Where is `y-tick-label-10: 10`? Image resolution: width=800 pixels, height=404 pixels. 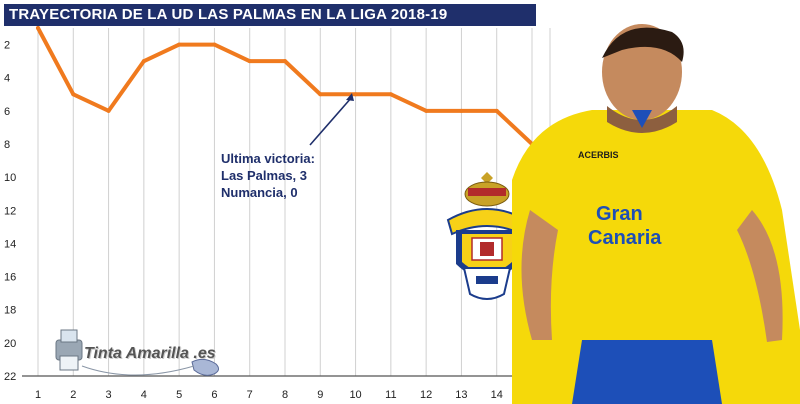
y-tick-label-10: 10 is located at coordinates (10, 178).